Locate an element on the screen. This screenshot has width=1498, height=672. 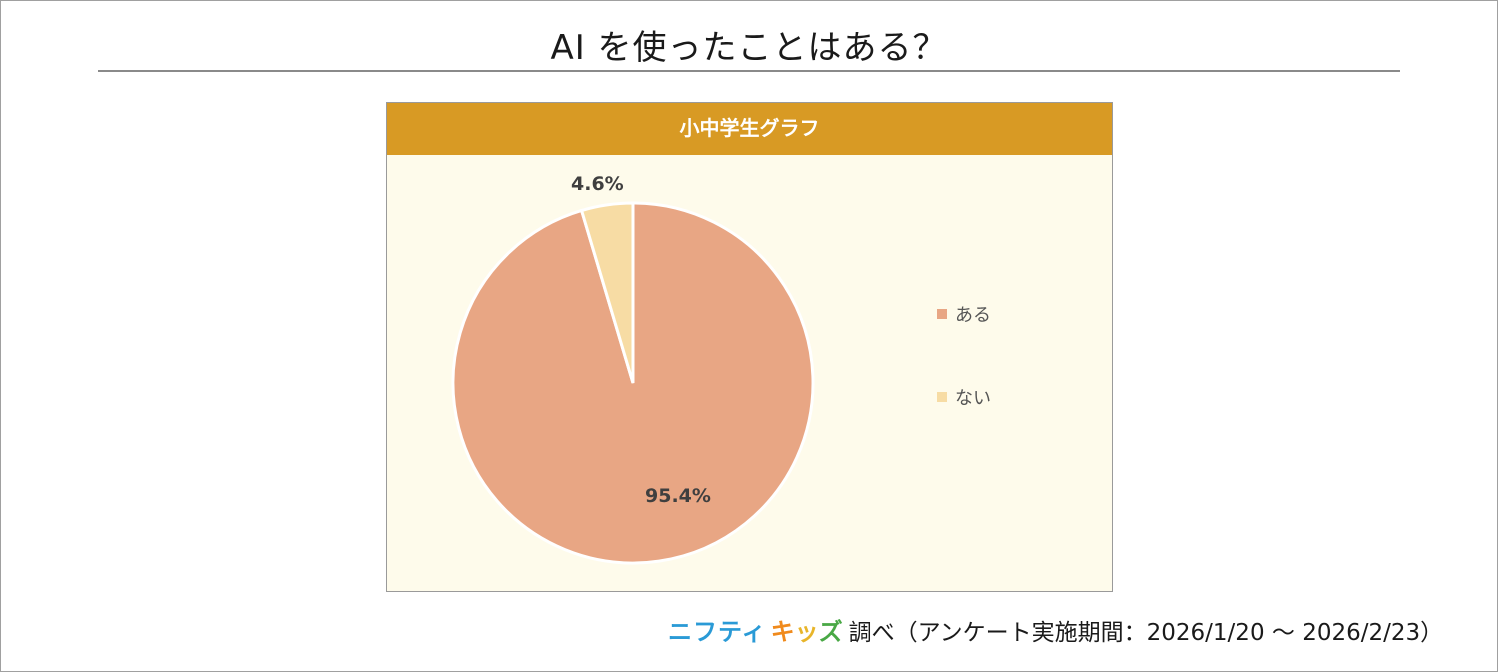
pie-slice-yes is located at coordinates (633, 383).